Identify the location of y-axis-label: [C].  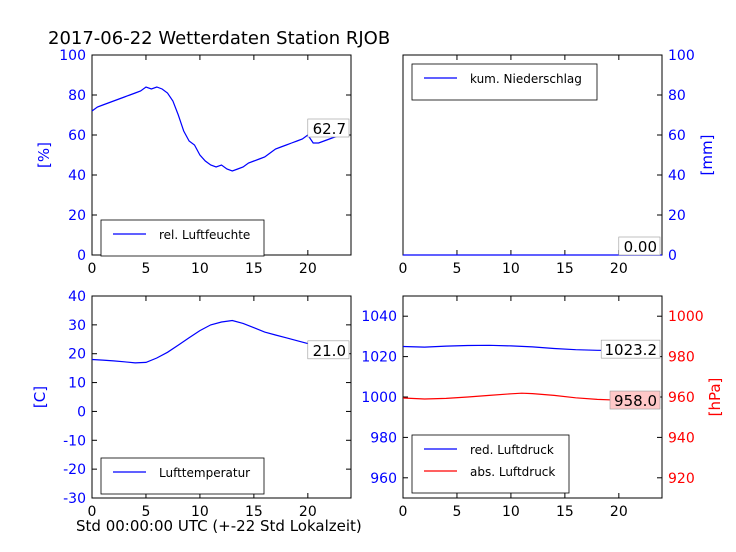
(40, 397).